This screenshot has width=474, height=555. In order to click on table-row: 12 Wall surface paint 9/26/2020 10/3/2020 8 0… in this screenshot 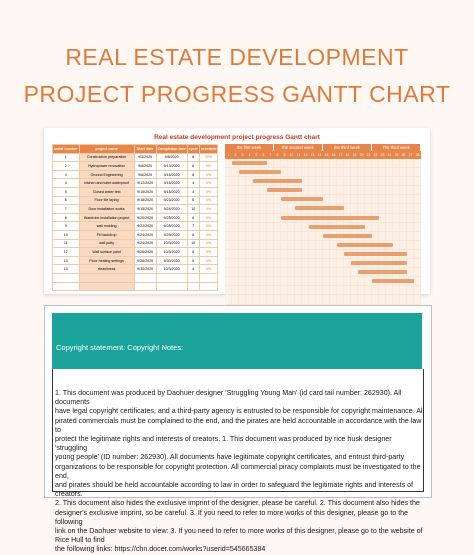, I will do `click(135, 252)`.